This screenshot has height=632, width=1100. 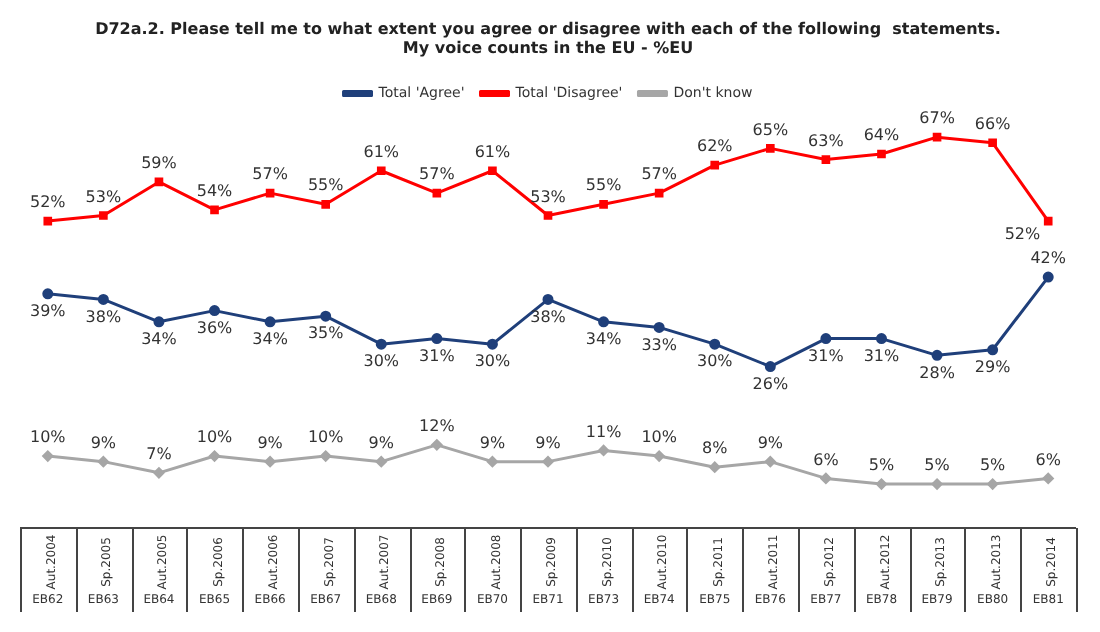 I want to click on data-label: 33%, so click(x=659, y=344).